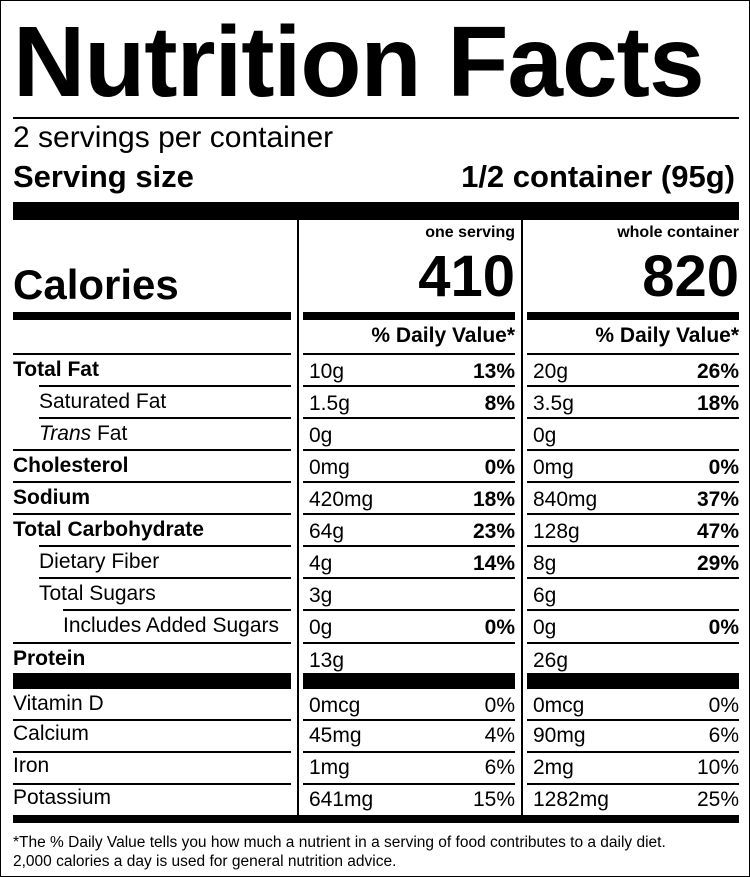 Image resolution: width=750 pixels, height=877 pixels. What do you see at coordinates (31, 765) in the screenshot?
I see `vitamin-label: Iron` at bounding box center [31, 765].